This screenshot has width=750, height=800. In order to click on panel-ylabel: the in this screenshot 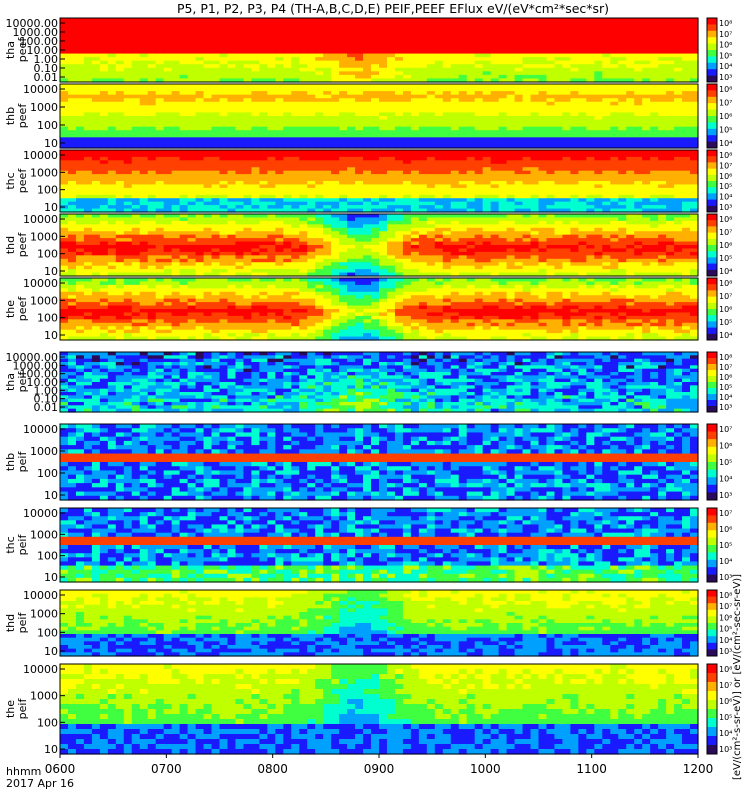, I will do `click(10, 309)`.